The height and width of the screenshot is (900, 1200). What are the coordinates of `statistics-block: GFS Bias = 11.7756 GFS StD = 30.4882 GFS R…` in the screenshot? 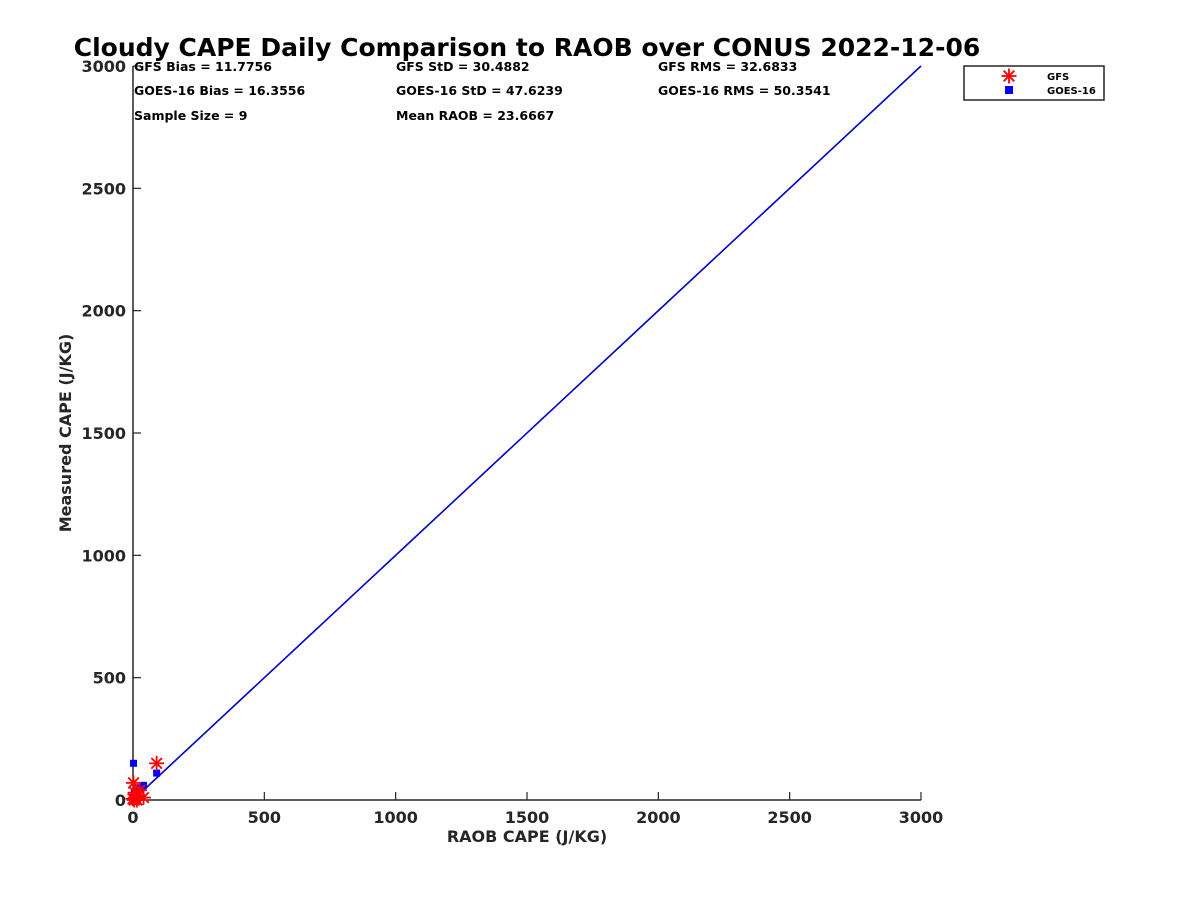 It's located at (482, 91).